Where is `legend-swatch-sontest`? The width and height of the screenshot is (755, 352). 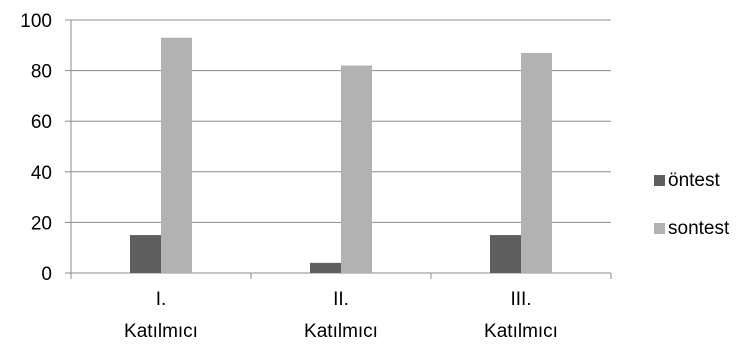 legend-swatch-sontest is located at coordinates (659, 228).